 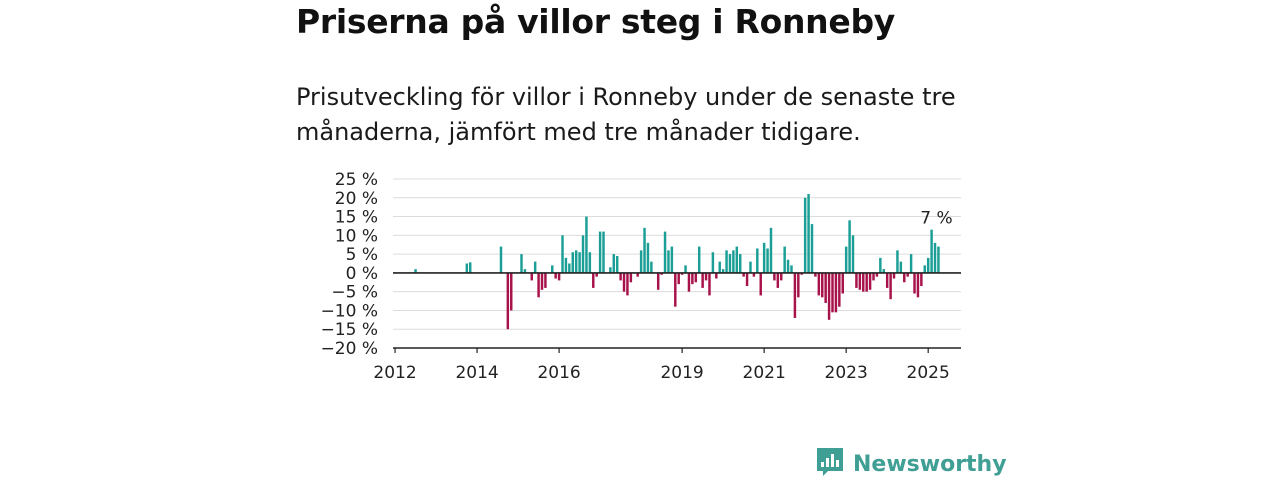 What do you see at coordinates (354, 293) in the screenshot?
I see `y-tick-label: −5 %` at bounding box center [354, 293].